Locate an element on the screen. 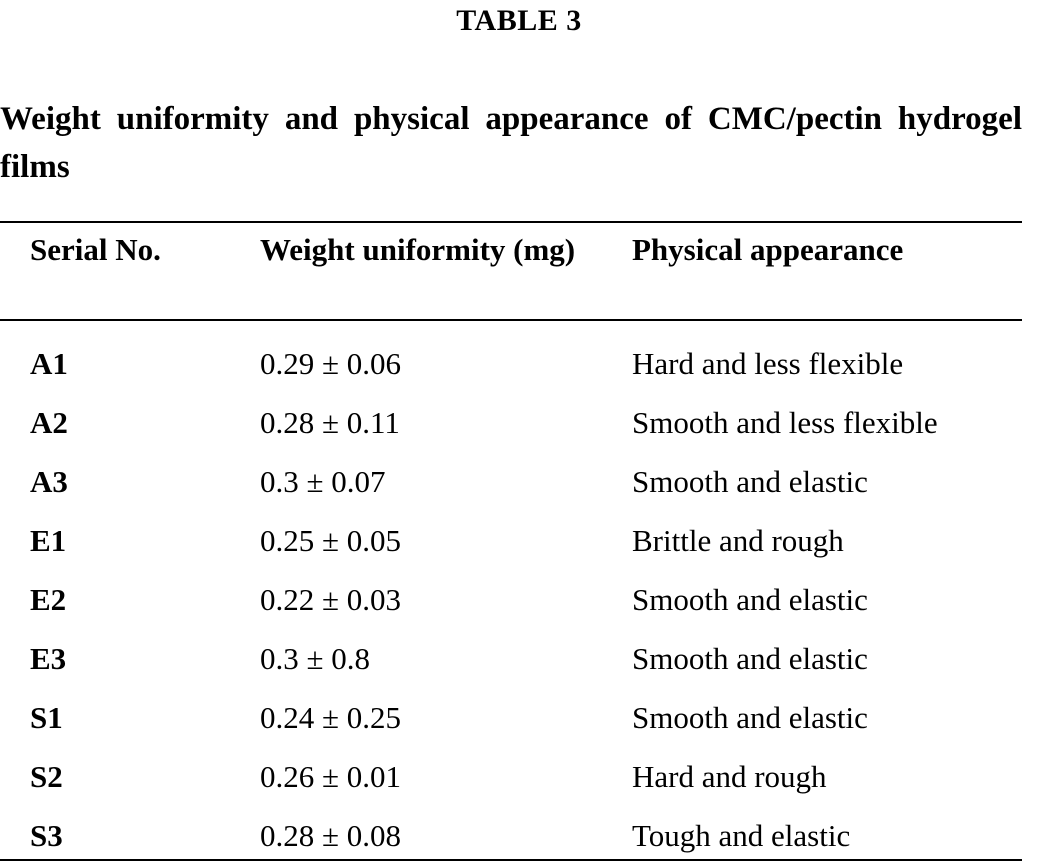 The height and width of the screenshot is (864, 1038). cell-appearance: Hard and less flexible is located at coordinates (768, 363).